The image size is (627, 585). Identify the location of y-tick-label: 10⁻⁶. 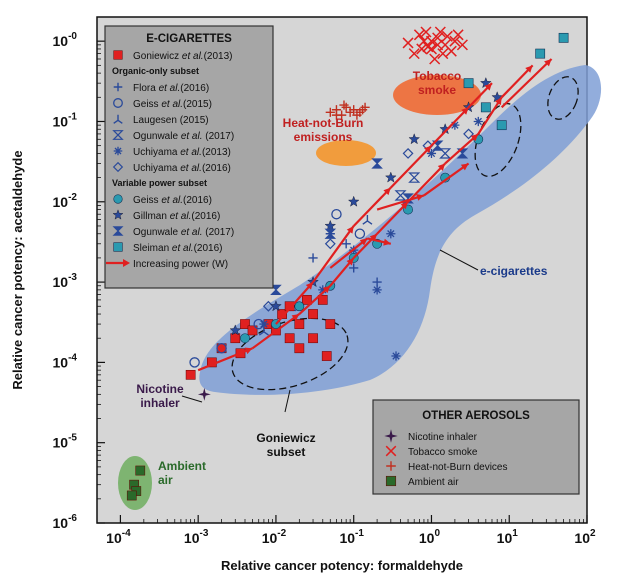
(65, 522).